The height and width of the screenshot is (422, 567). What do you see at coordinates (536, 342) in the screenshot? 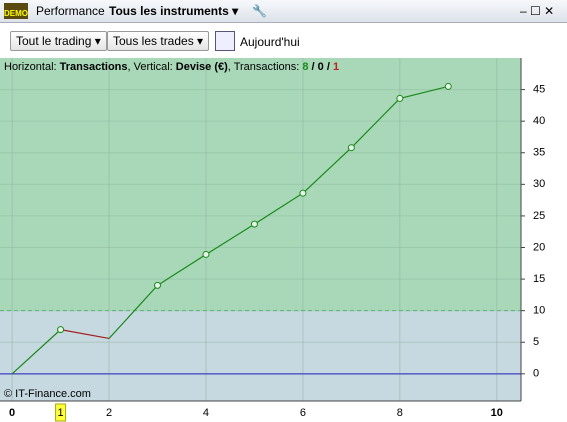
I see `y-tick-label: 5` at bounding box center [536, 342].